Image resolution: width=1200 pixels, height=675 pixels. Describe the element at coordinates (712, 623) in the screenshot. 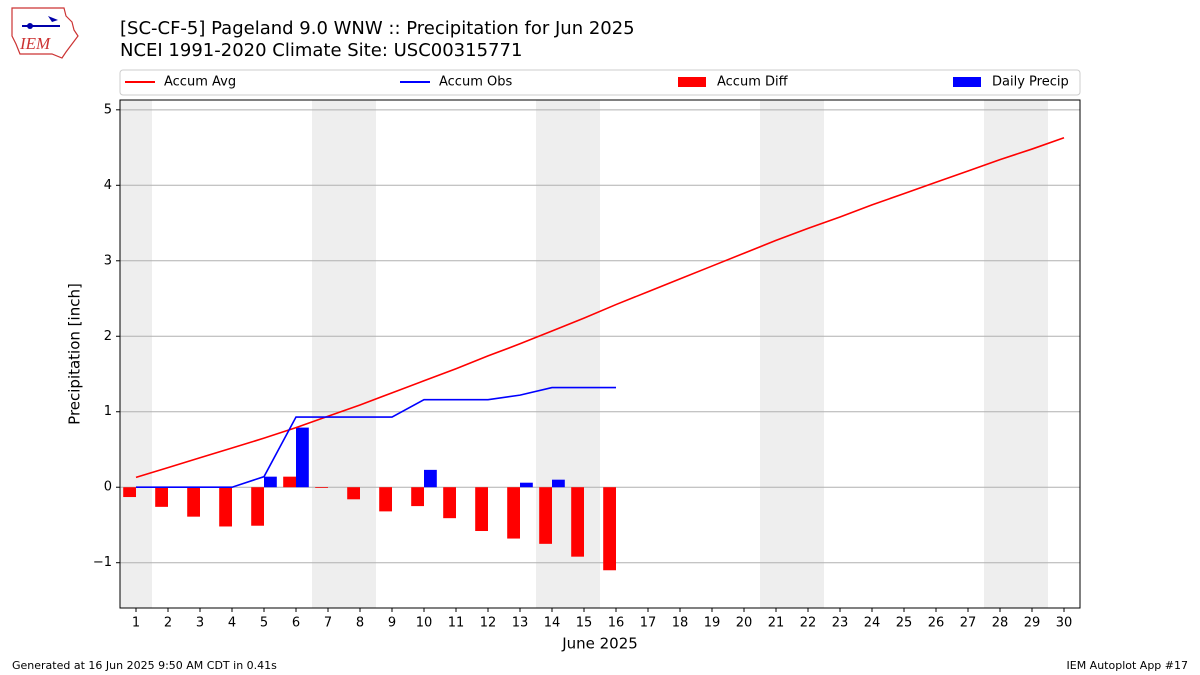

I see `x-tick-label: 19` at that location.